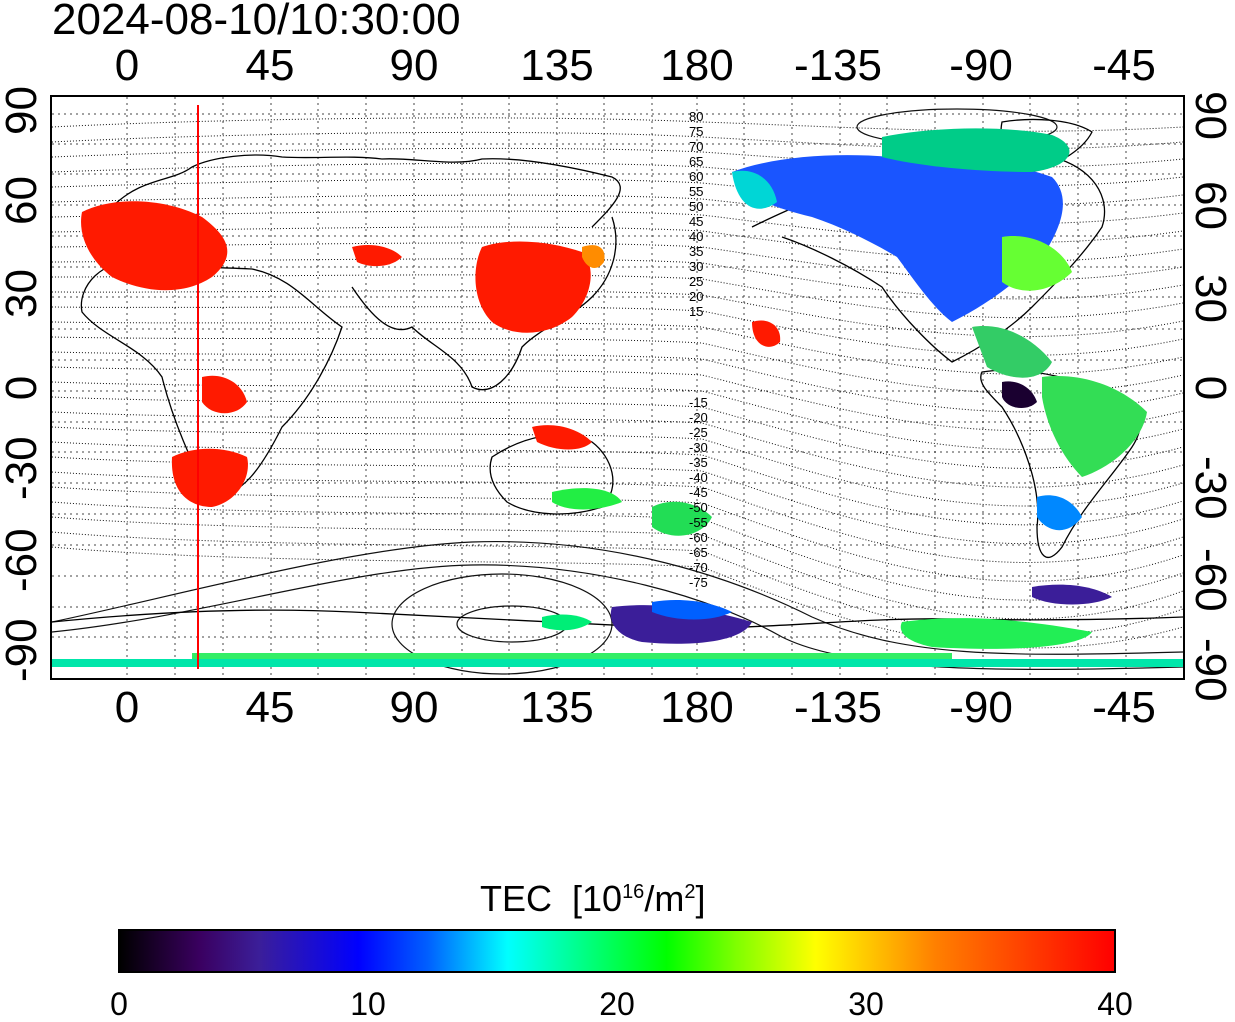  I want to click on contour-label: -25, so click(698, 432).